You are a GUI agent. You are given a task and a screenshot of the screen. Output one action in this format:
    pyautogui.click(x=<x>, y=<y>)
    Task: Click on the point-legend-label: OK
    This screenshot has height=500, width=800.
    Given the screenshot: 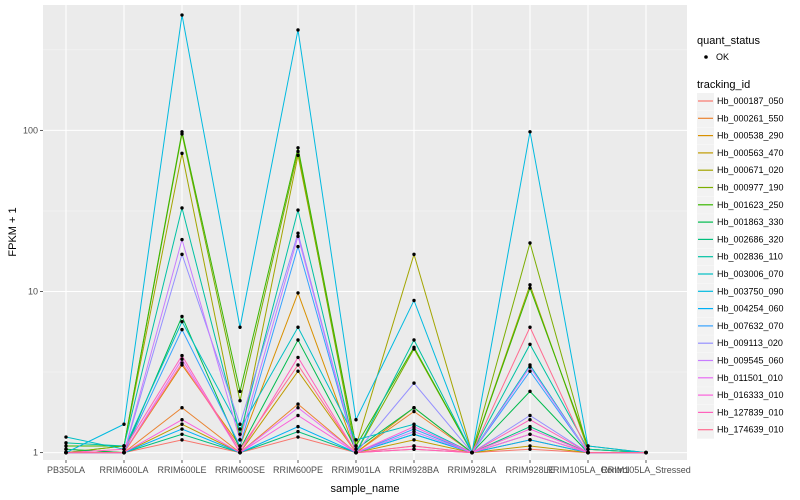 What is the action you would take?
    pyautogui.click(x=722, y=57)
    